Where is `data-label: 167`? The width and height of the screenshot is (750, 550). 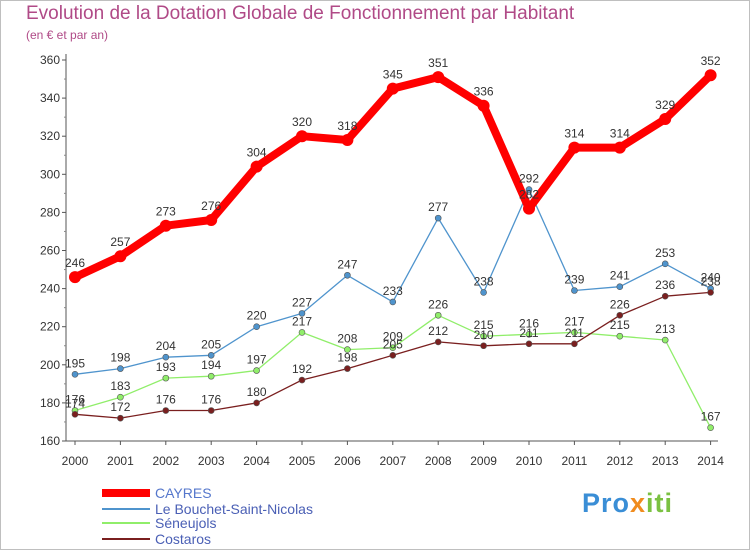 data-label: 167 is located at coordinates (711, 417).